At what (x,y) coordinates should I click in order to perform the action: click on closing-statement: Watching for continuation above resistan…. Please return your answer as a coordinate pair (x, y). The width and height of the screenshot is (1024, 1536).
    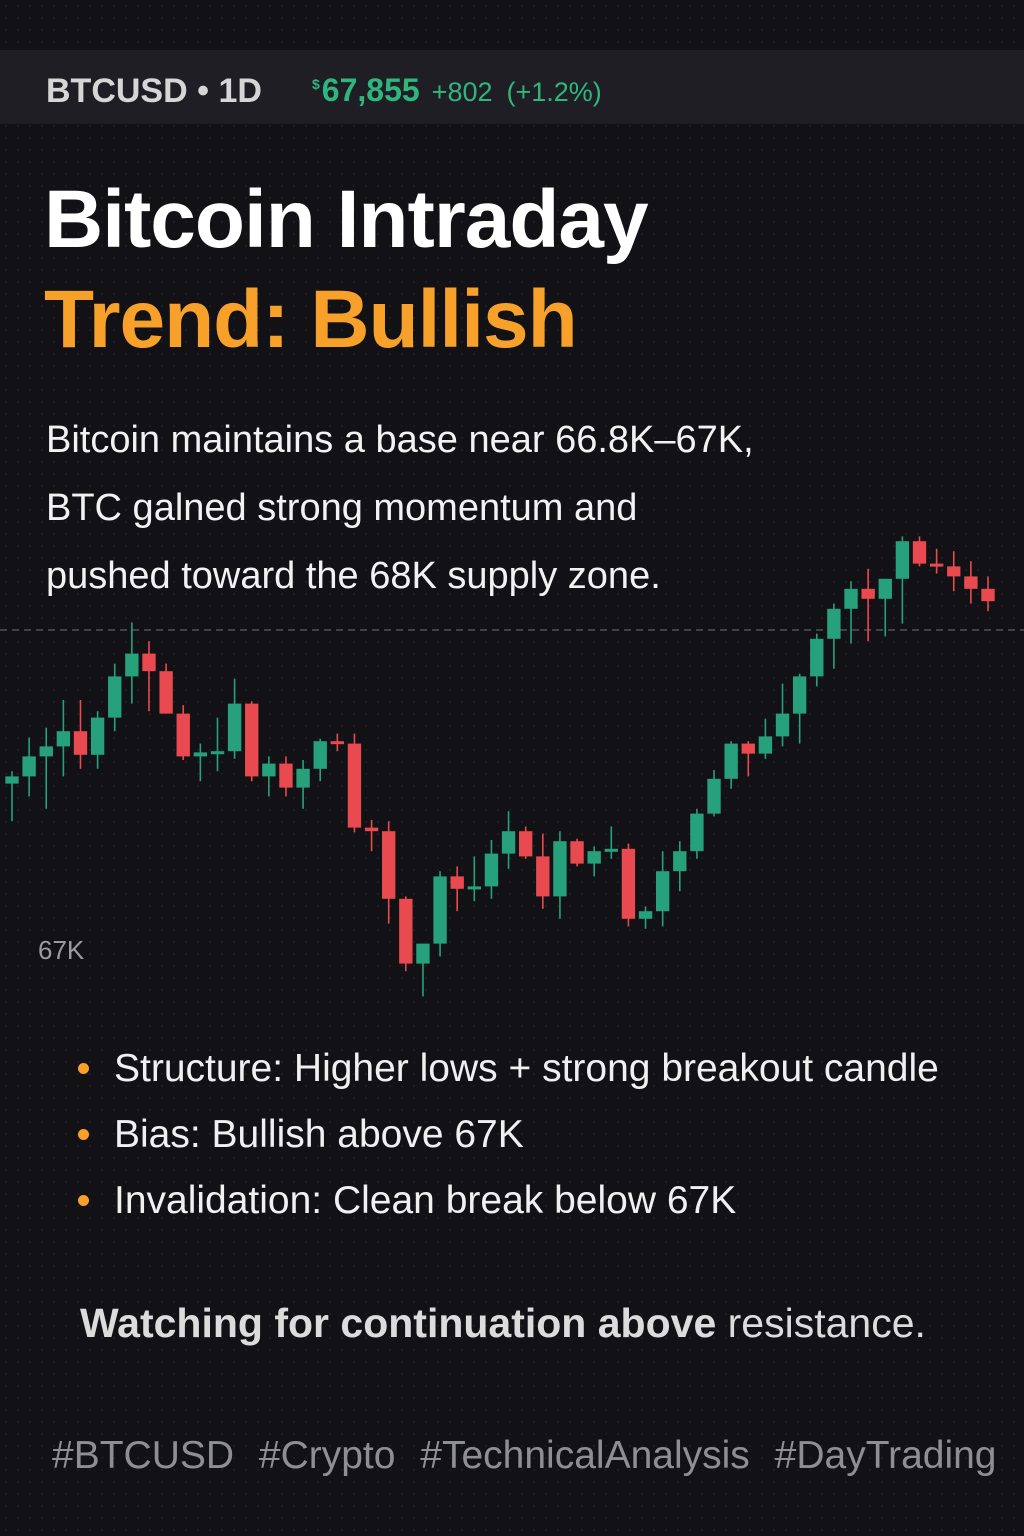
    Looking at the image, I should click on (503, 1323).